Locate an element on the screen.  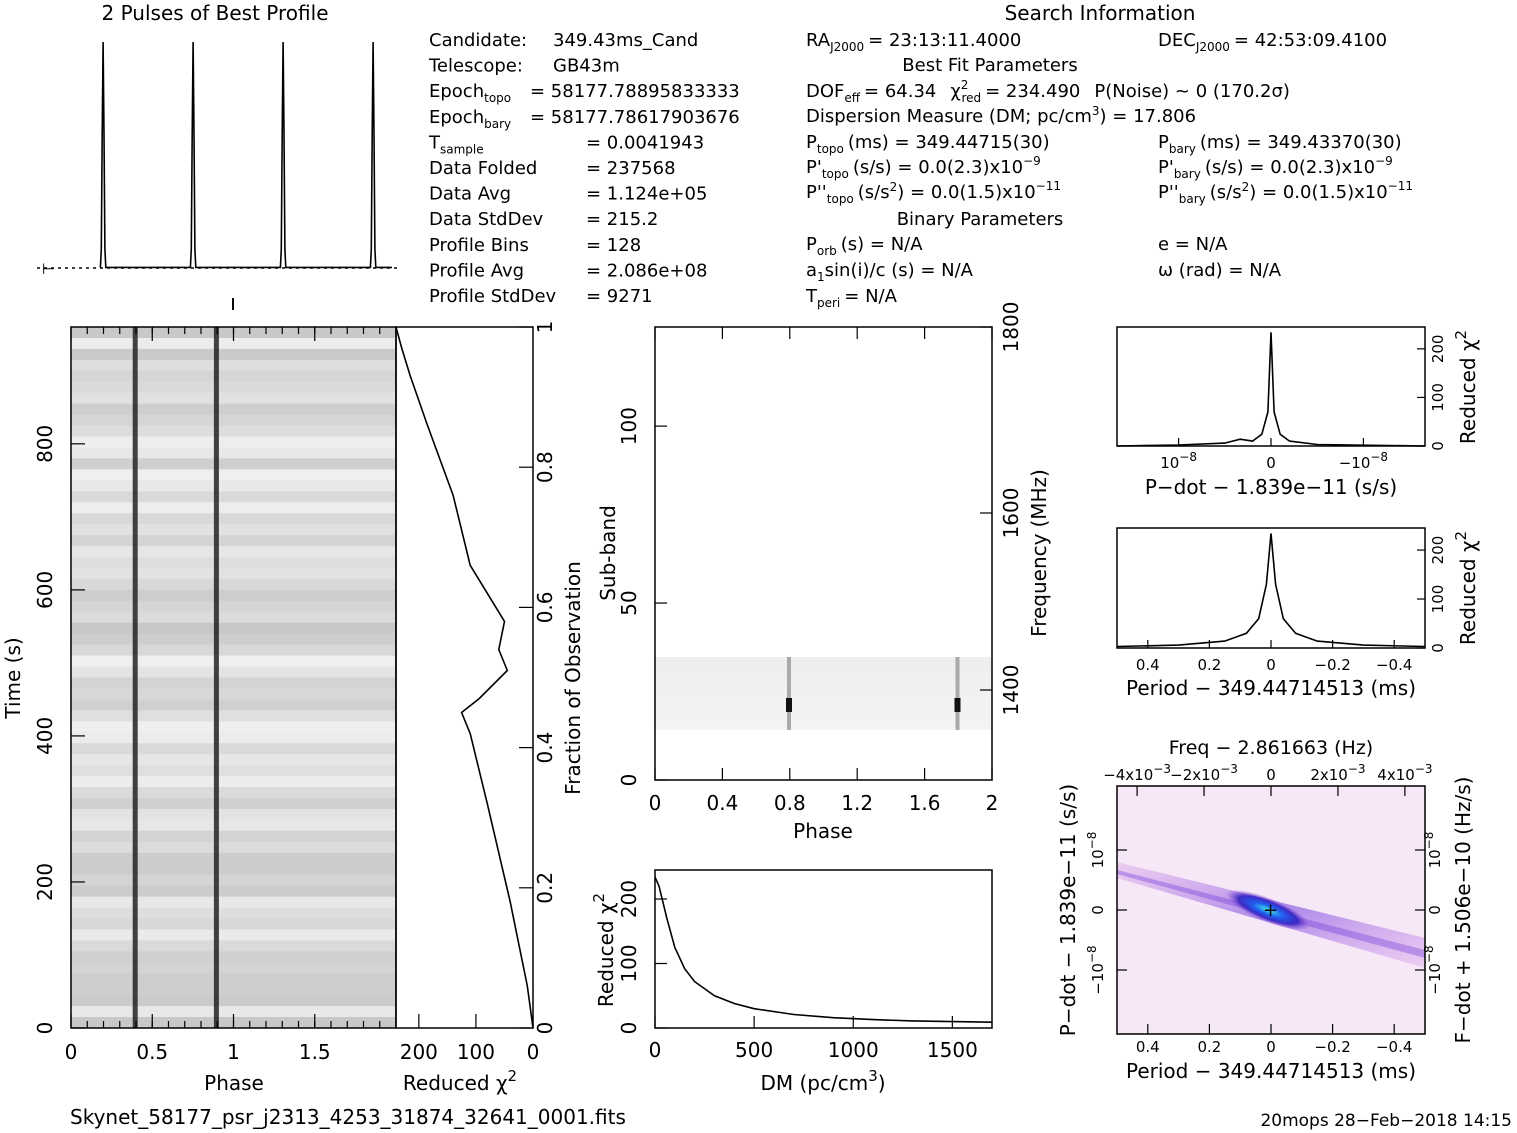
ct-xtick-label: 0 is located at coordinates (533, 1052).